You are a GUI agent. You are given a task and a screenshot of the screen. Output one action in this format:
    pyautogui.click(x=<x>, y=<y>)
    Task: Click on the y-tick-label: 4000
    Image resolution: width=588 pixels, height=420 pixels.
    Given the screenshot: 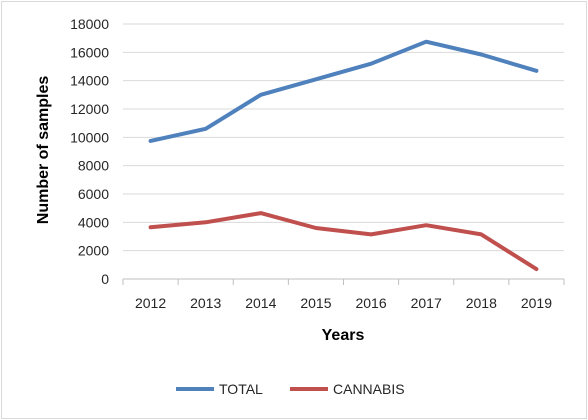 What is the action you would take?
    pyautogui.click(x=93, y=222)
    